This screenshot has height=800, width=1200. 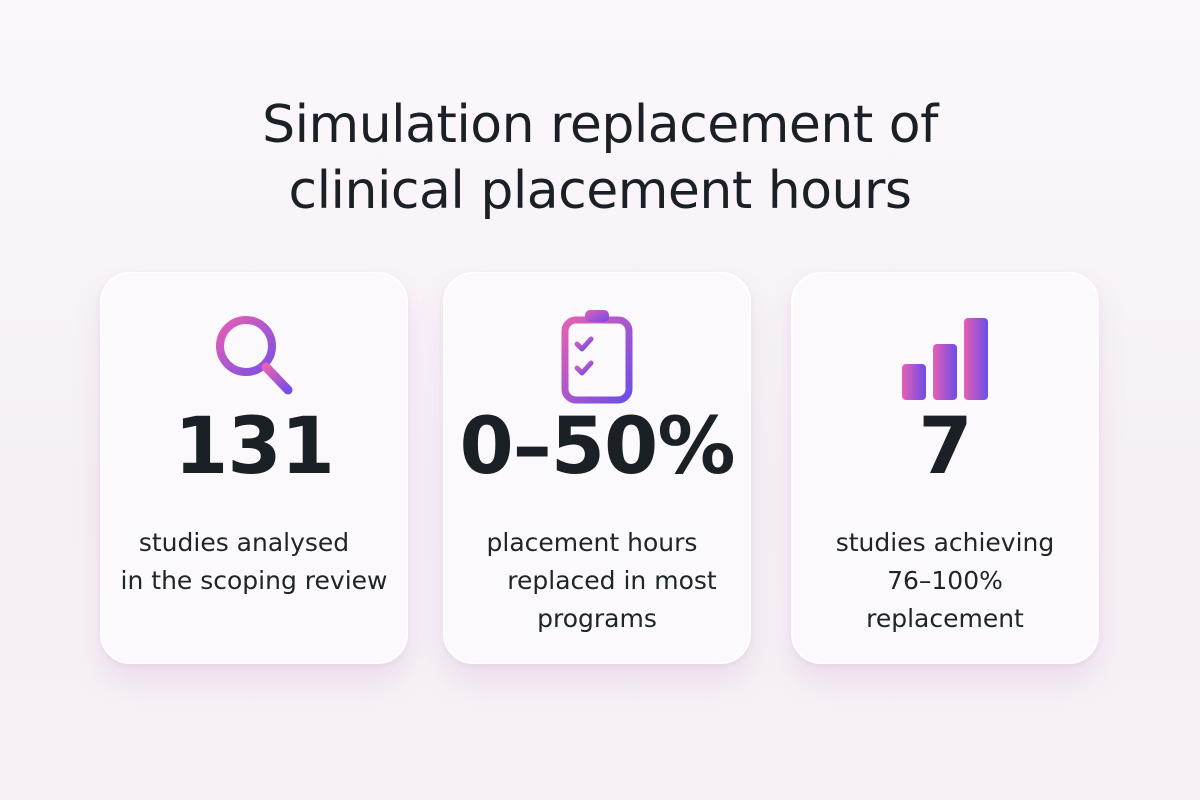 I want to click on stat-description-line: studies analysed, so click(x=244, y=542).